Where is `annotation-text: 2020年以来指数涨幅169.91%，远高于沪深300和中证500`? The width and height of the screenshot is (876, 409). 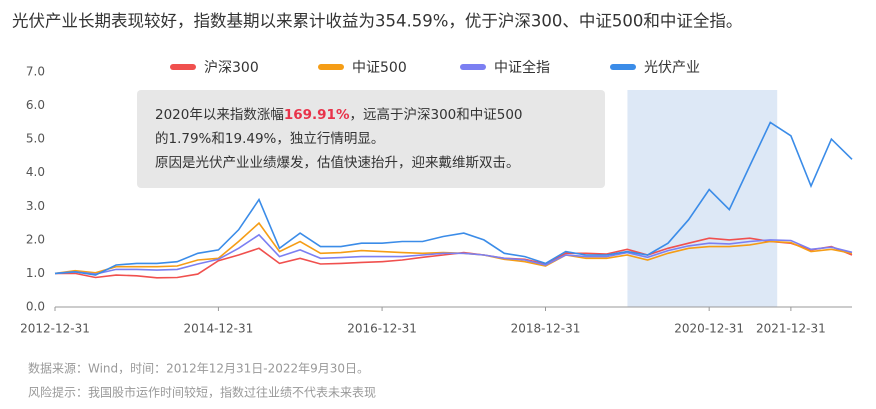
annotation-text: 2020年以来指数涨幅169.91%，远高于沪深300和中证500 is located at coordinates (339, 114).